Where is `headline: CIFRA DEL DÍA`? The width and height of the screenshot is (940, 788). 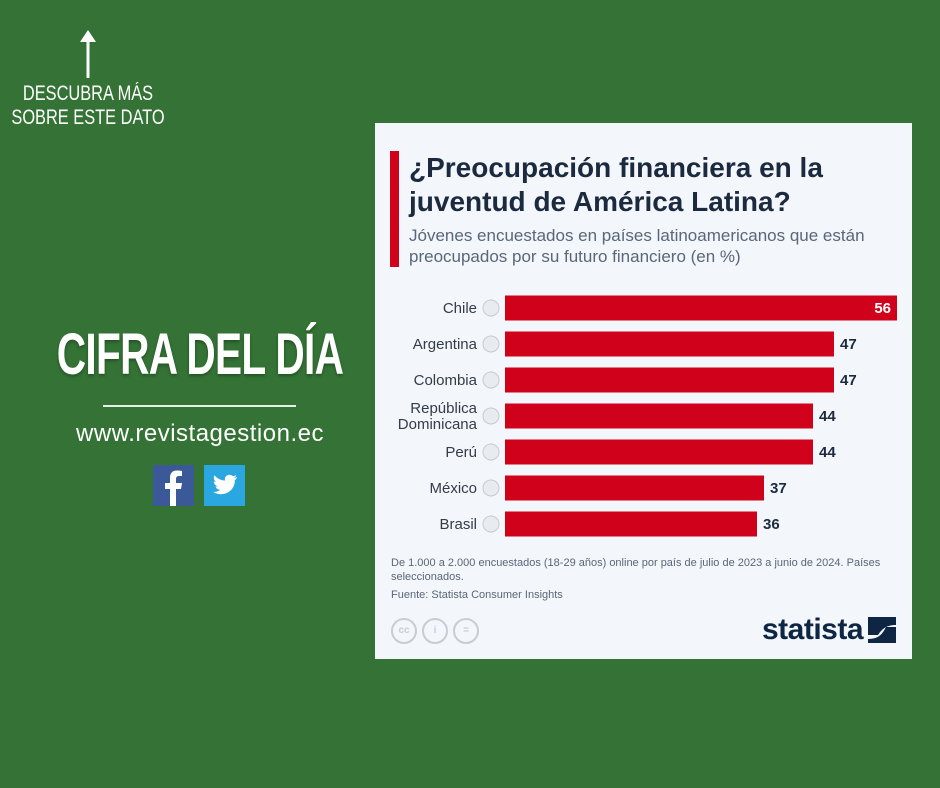
headline: CIFRA DEL DÍA is located at coordinates (200, 354).